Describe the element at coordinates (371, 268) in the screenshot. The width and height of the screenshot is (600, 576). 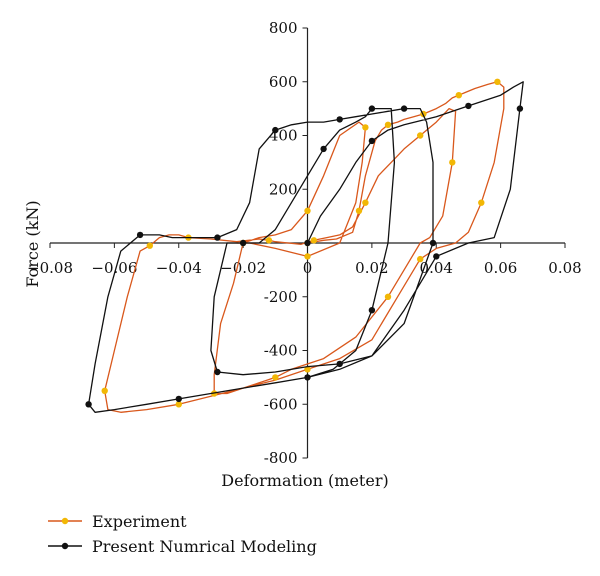
I see `x-tick-label: 0.02` at that location.